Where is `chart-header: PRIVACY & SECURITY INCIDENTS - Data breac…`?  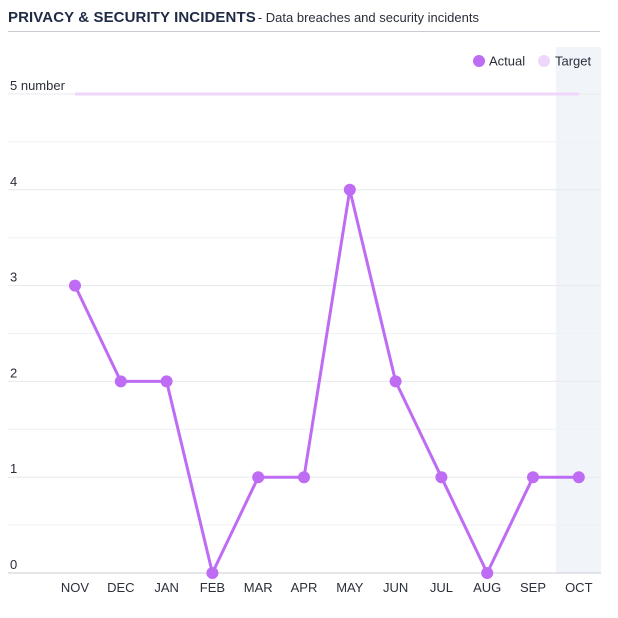 chart-header: PRIVACY & SECURITY INCIDENTS - Data breac… is located at coordinates (304, 20).